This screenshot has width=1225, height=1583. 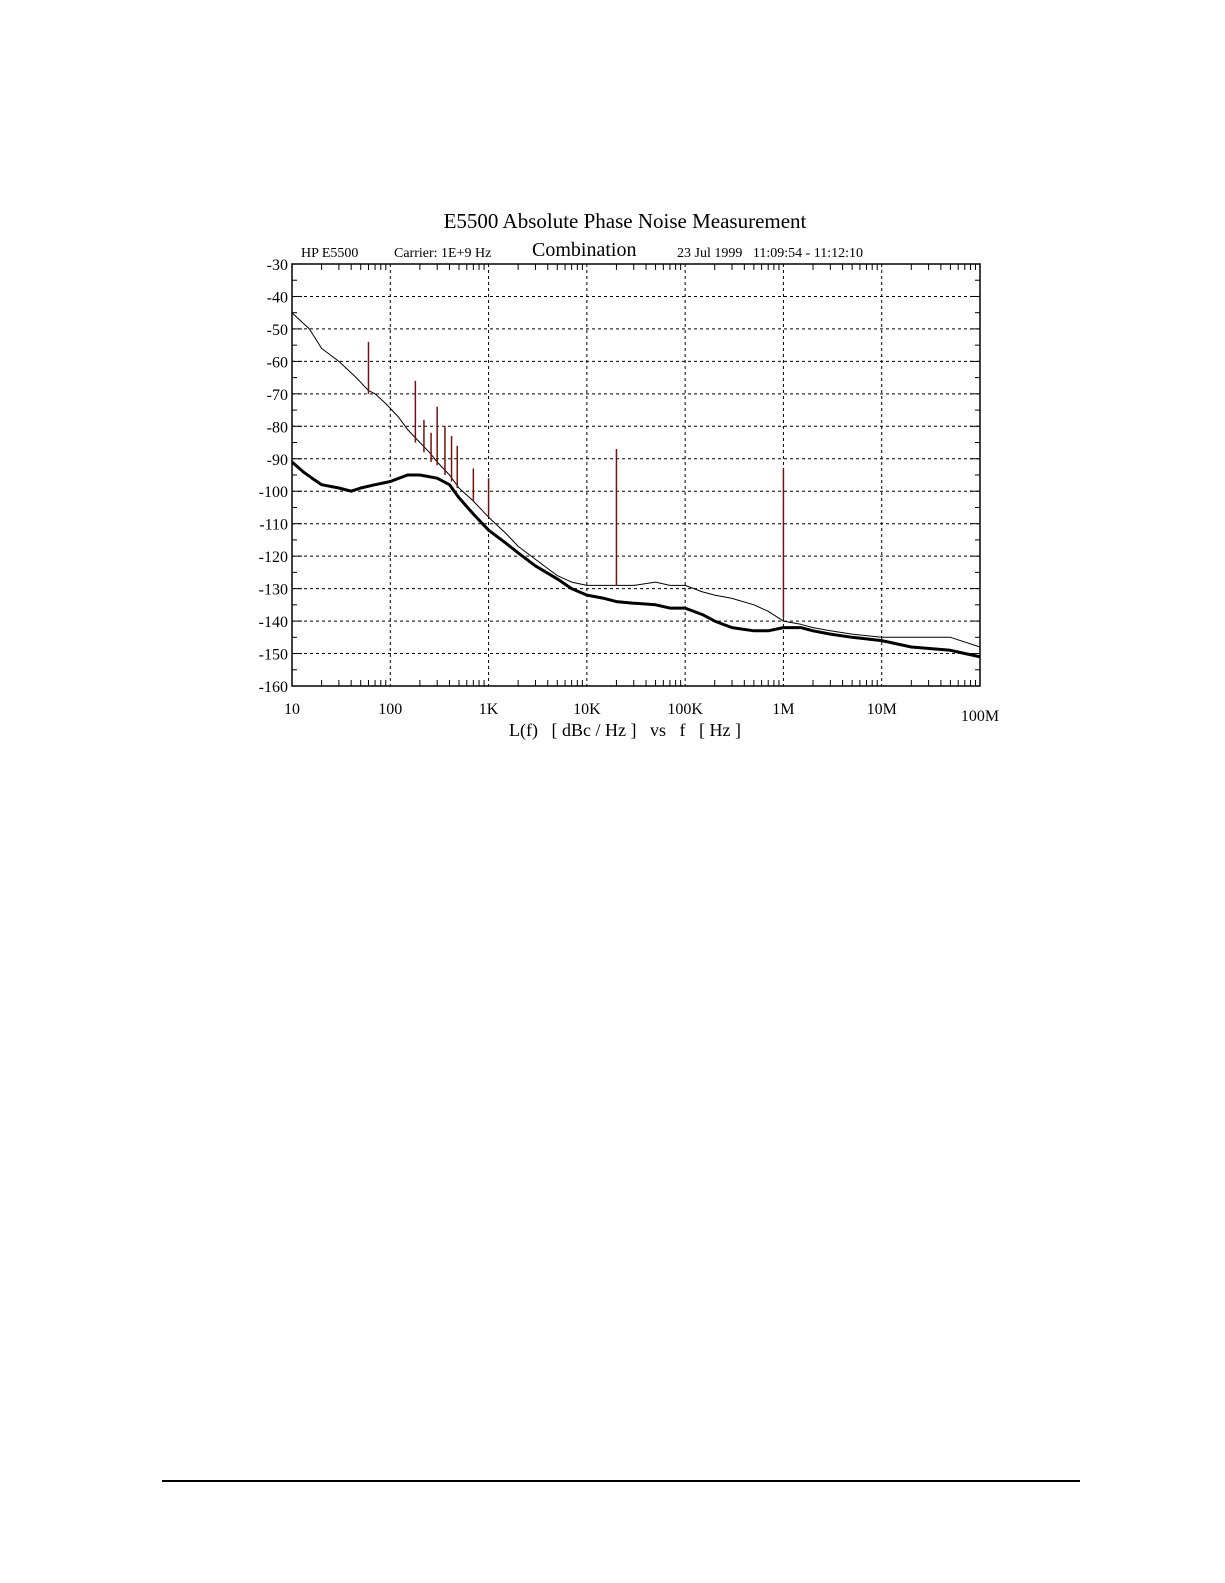 I want to click on datetime-label: 23 Jul 1999 11:09:54 - 11:12:10, so click(x=770, y=253).